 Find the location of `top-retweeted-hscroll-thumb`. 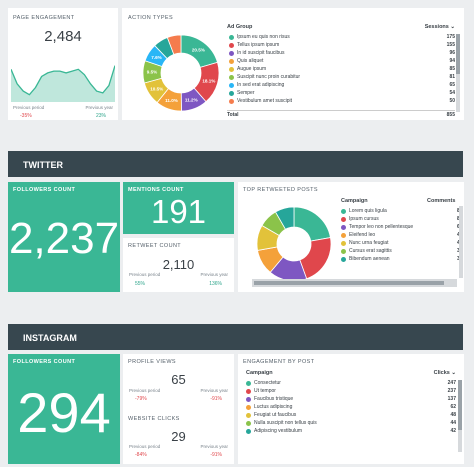

top-retweeted-hscroll-thumb is located at coordinates (349, 283).